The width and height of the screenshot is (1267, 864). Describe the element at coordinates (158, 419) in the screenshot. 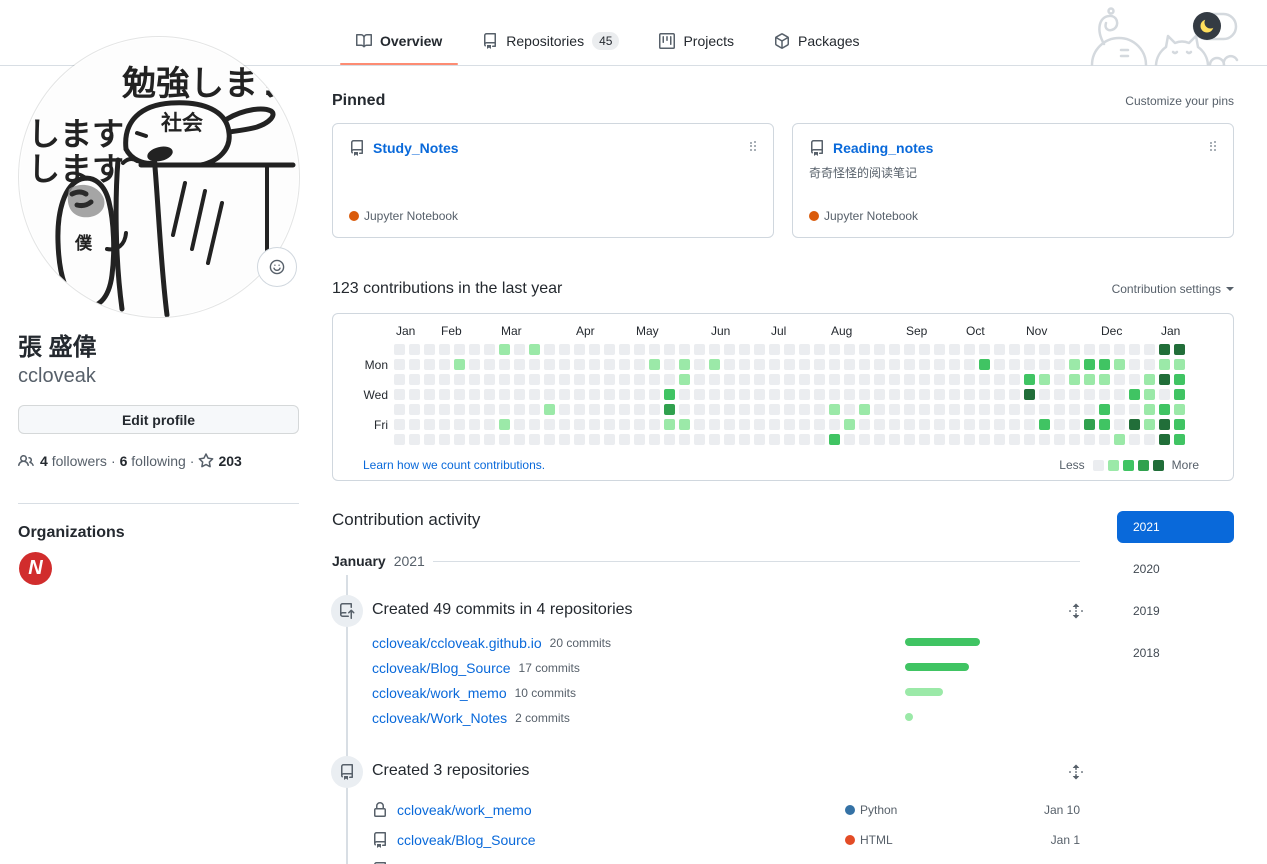

I see `edit-profile-button: Edit profile` at that location.